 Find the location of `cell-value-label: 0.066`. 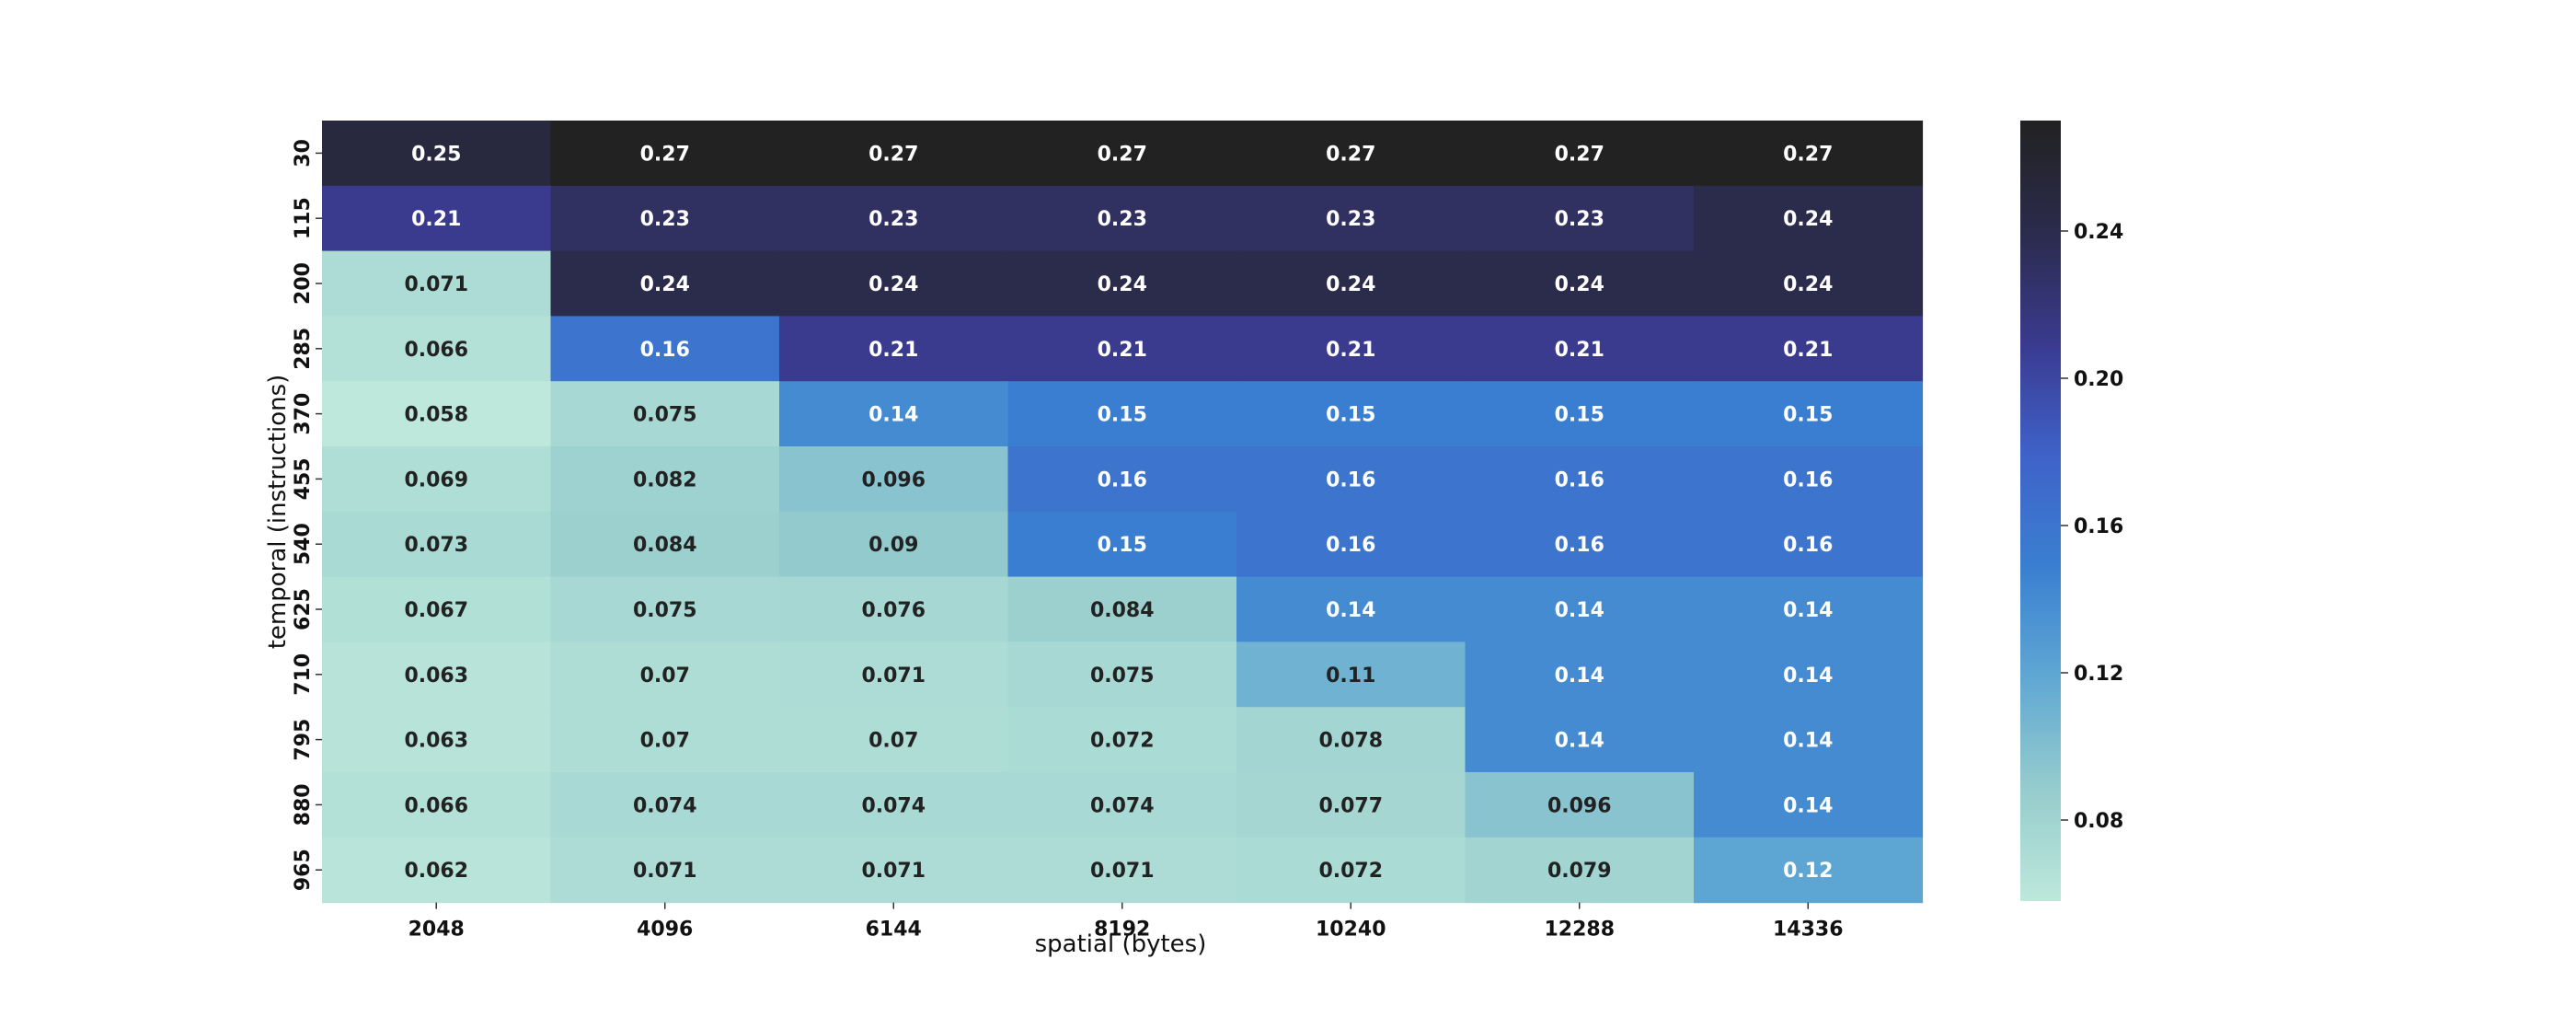

cell-value-label: 0.066 is located at coordinates (436, 805).